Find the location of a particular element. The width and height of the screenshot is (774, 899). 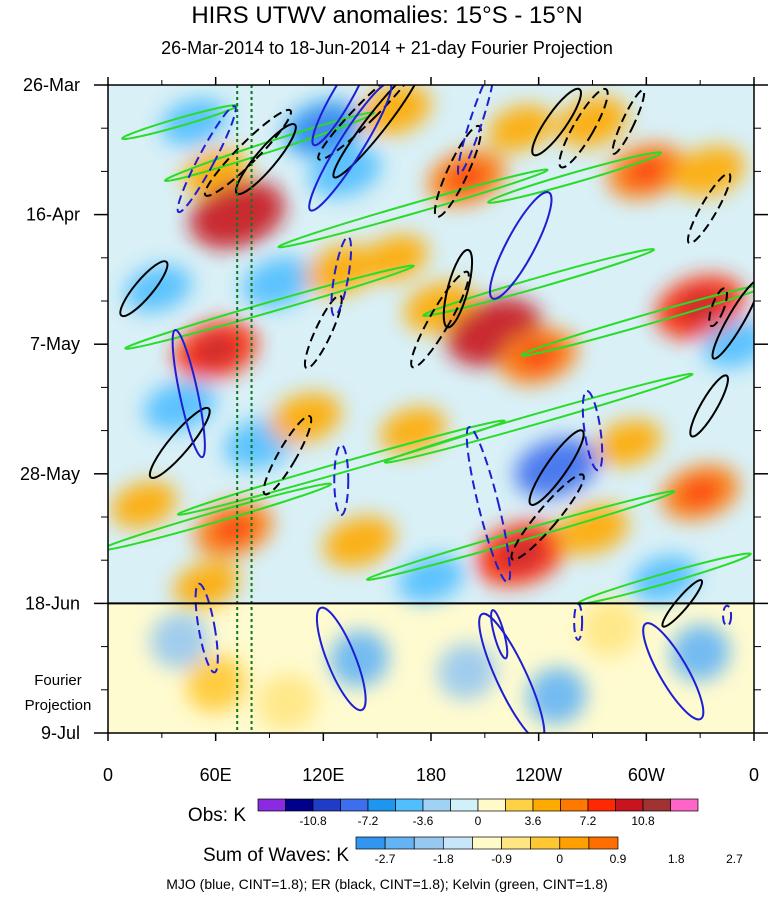

colorbar-tick-label: -10.8 is located at coordinates (313, 821).